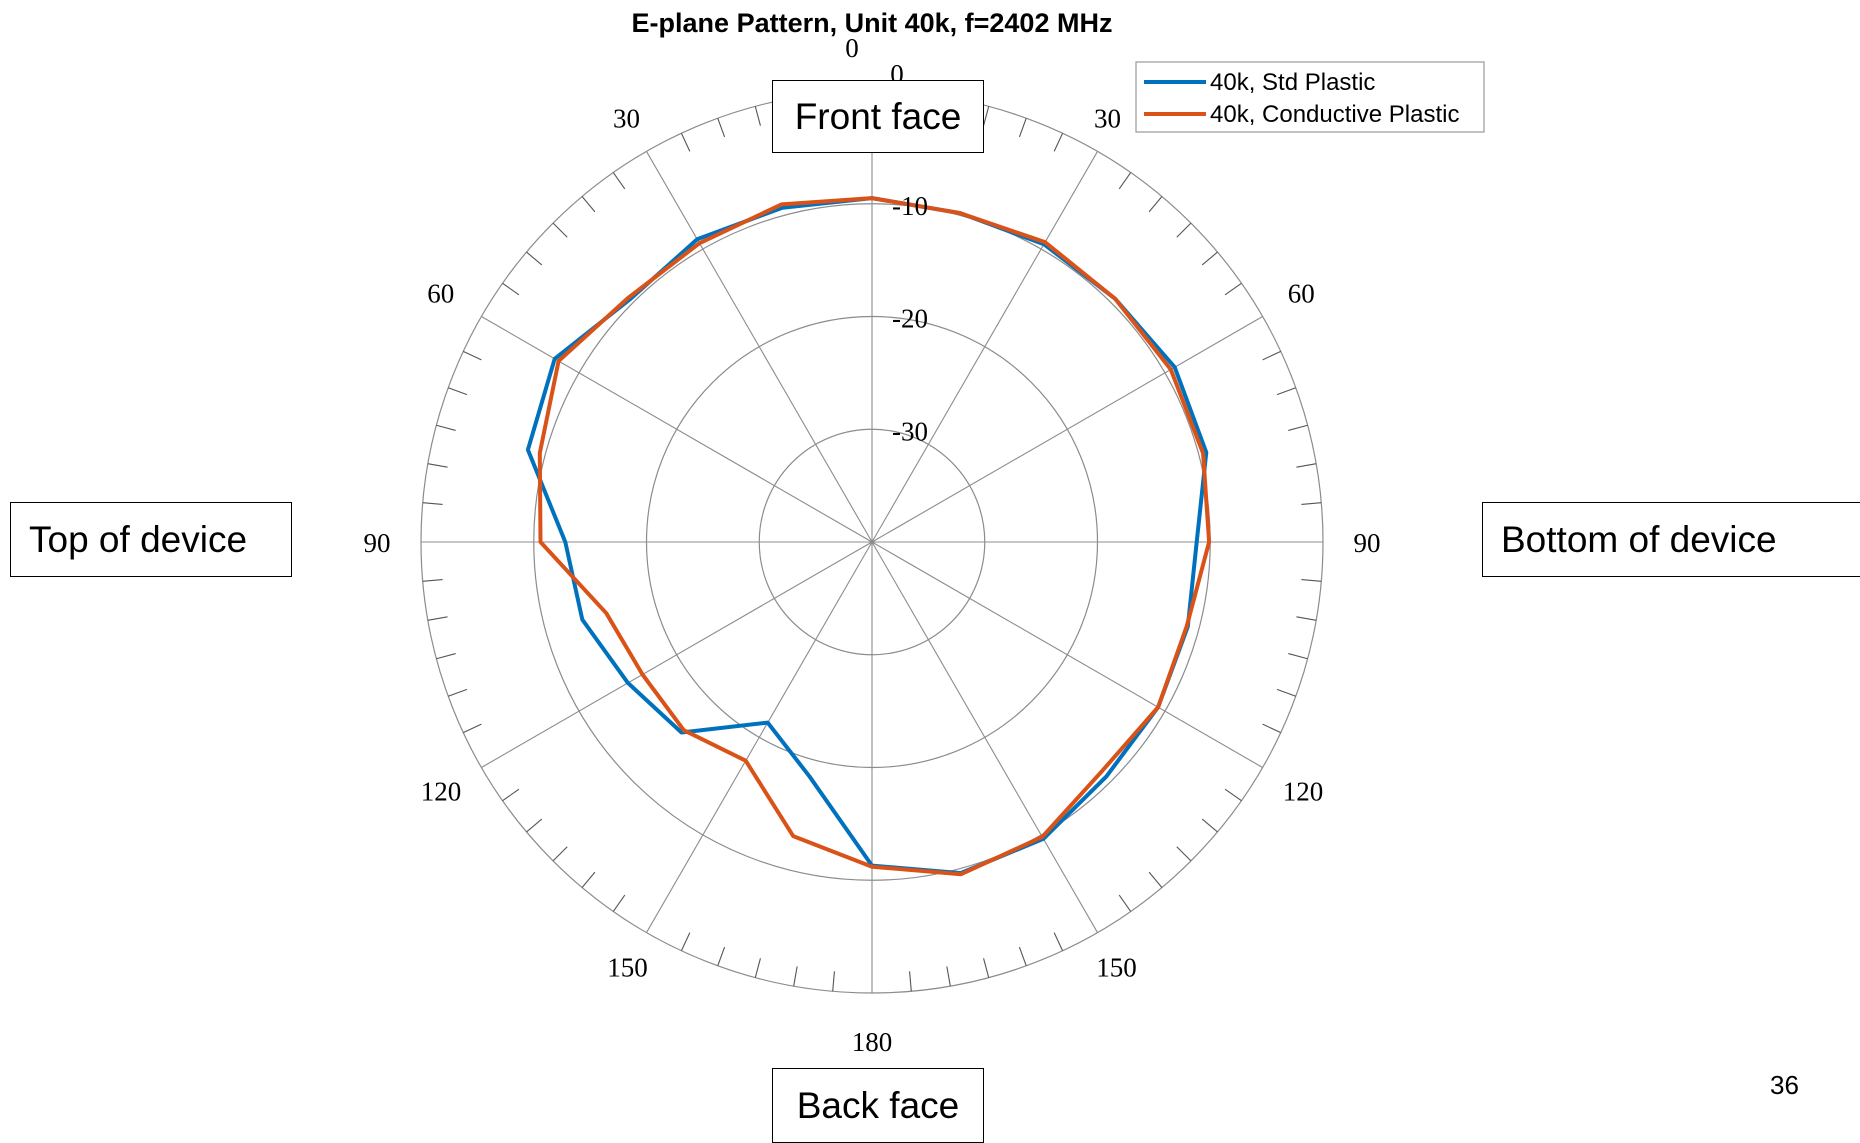 This screenshot has height=1143, width=1860. Describe the element at coordinates (1784, 1085) in the screenshot. I see `page-number: 36` at that location.